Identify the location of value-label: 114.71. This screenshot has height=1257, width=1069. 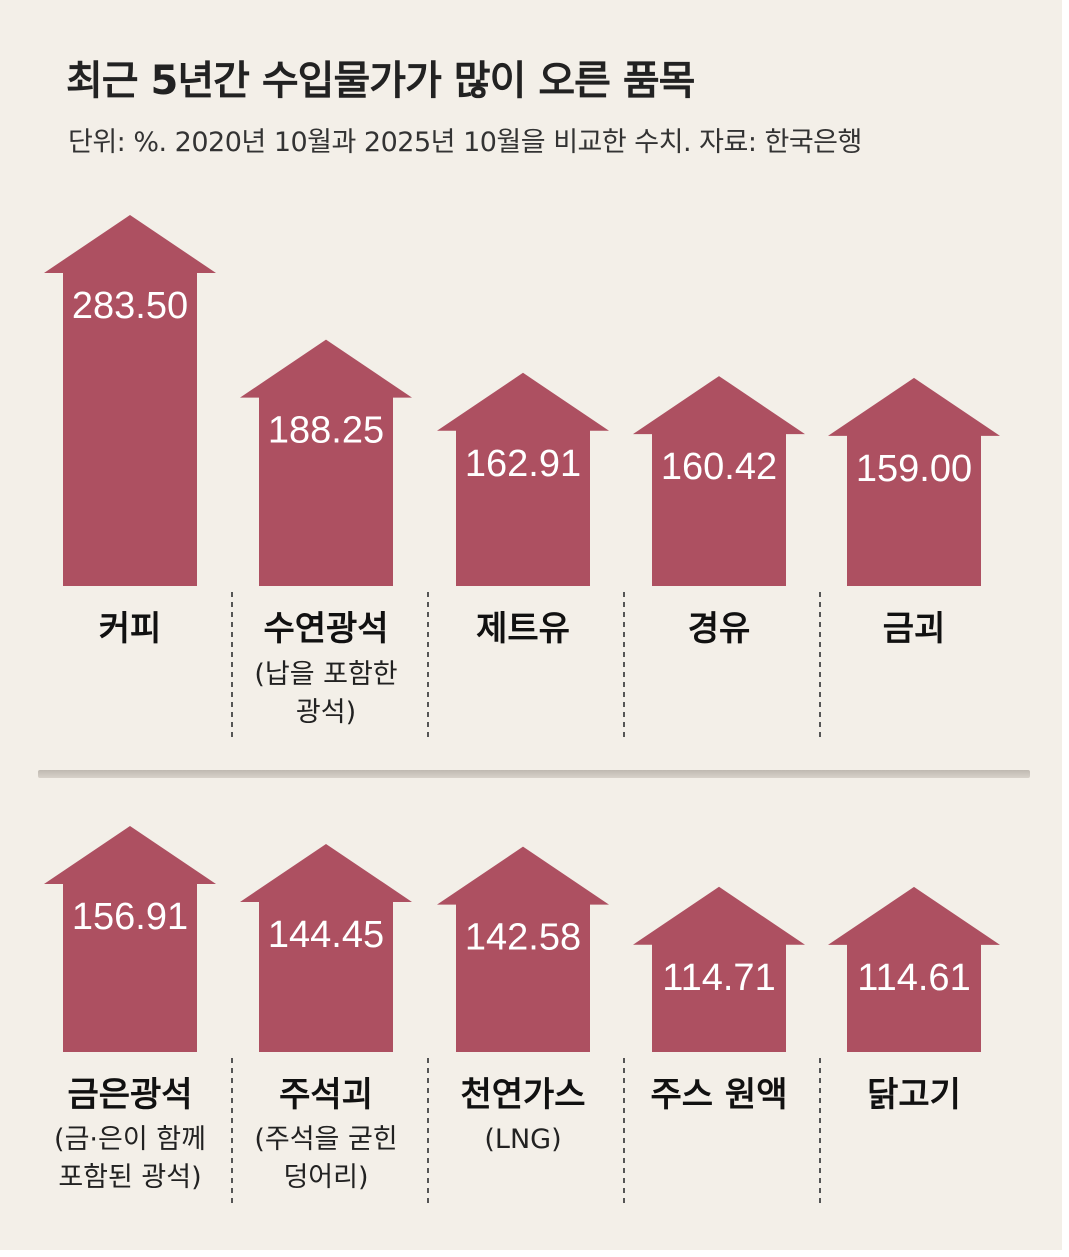
(718, 978).